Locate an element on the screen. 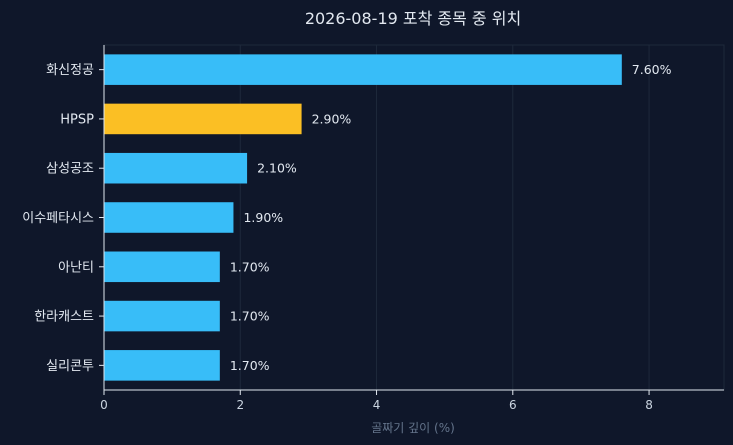  x-ticks: 0 2 4 6 8 is located at coordinates (376, 401).